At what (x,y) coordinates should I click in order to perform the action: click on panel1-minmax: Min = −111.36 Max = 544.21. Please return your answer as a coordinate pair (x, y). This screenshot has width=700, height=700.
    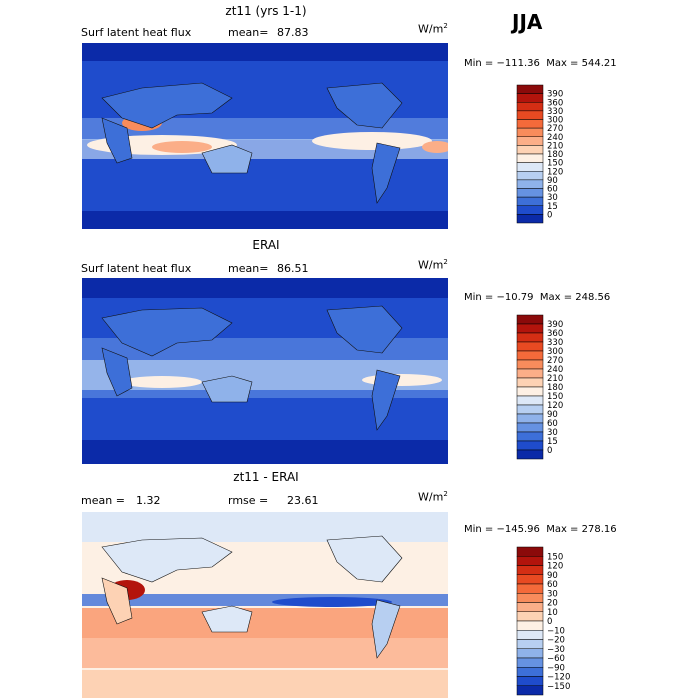
    Looking at the image, I should click on (540, 63).